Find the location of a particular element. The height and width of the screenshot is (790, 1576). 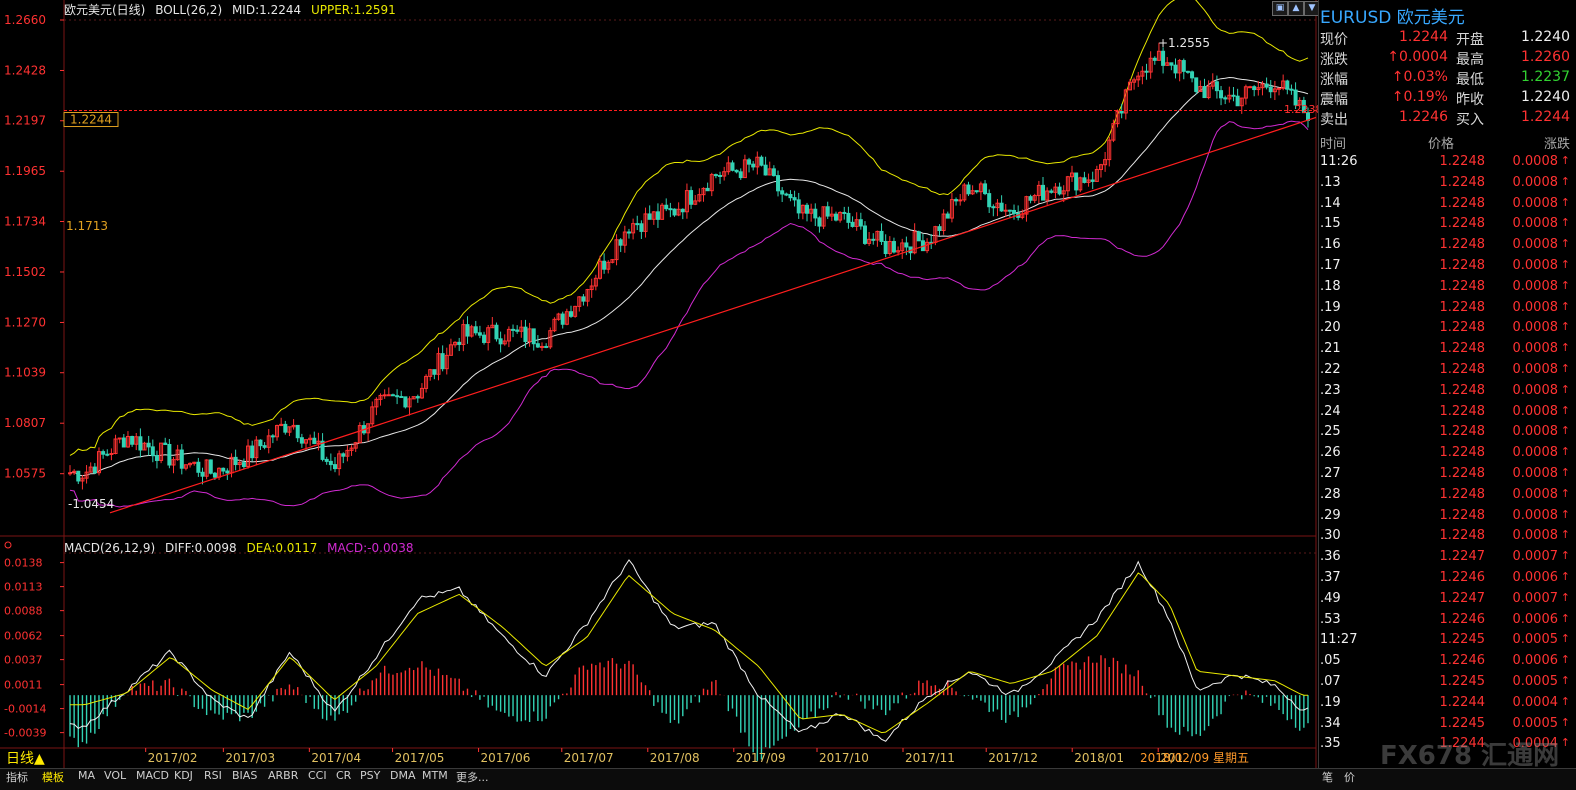

tick-price: 1.2245 is located at coordinates (1462, 681).